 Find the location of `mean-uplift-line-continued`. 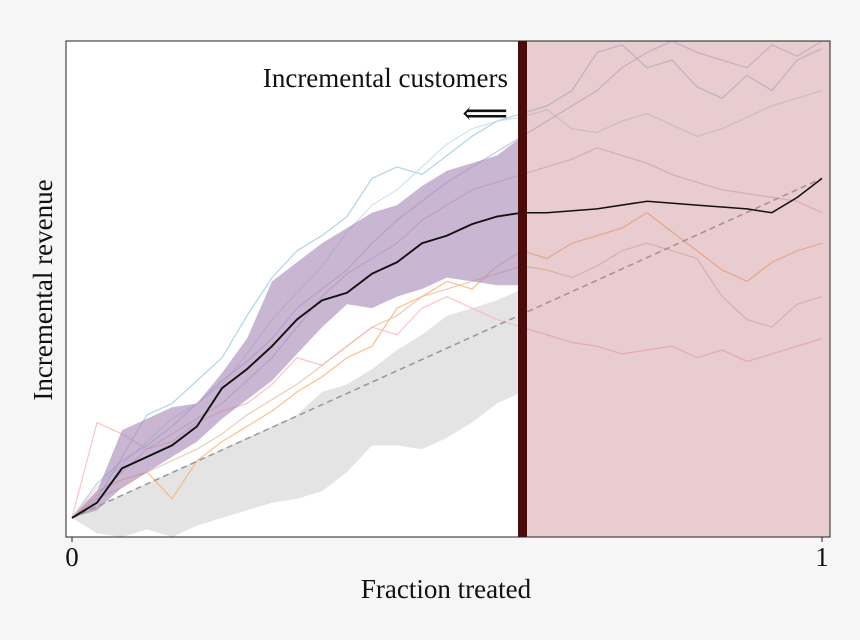

mean-uplift-line-continued is located at coordinates (672, 195).